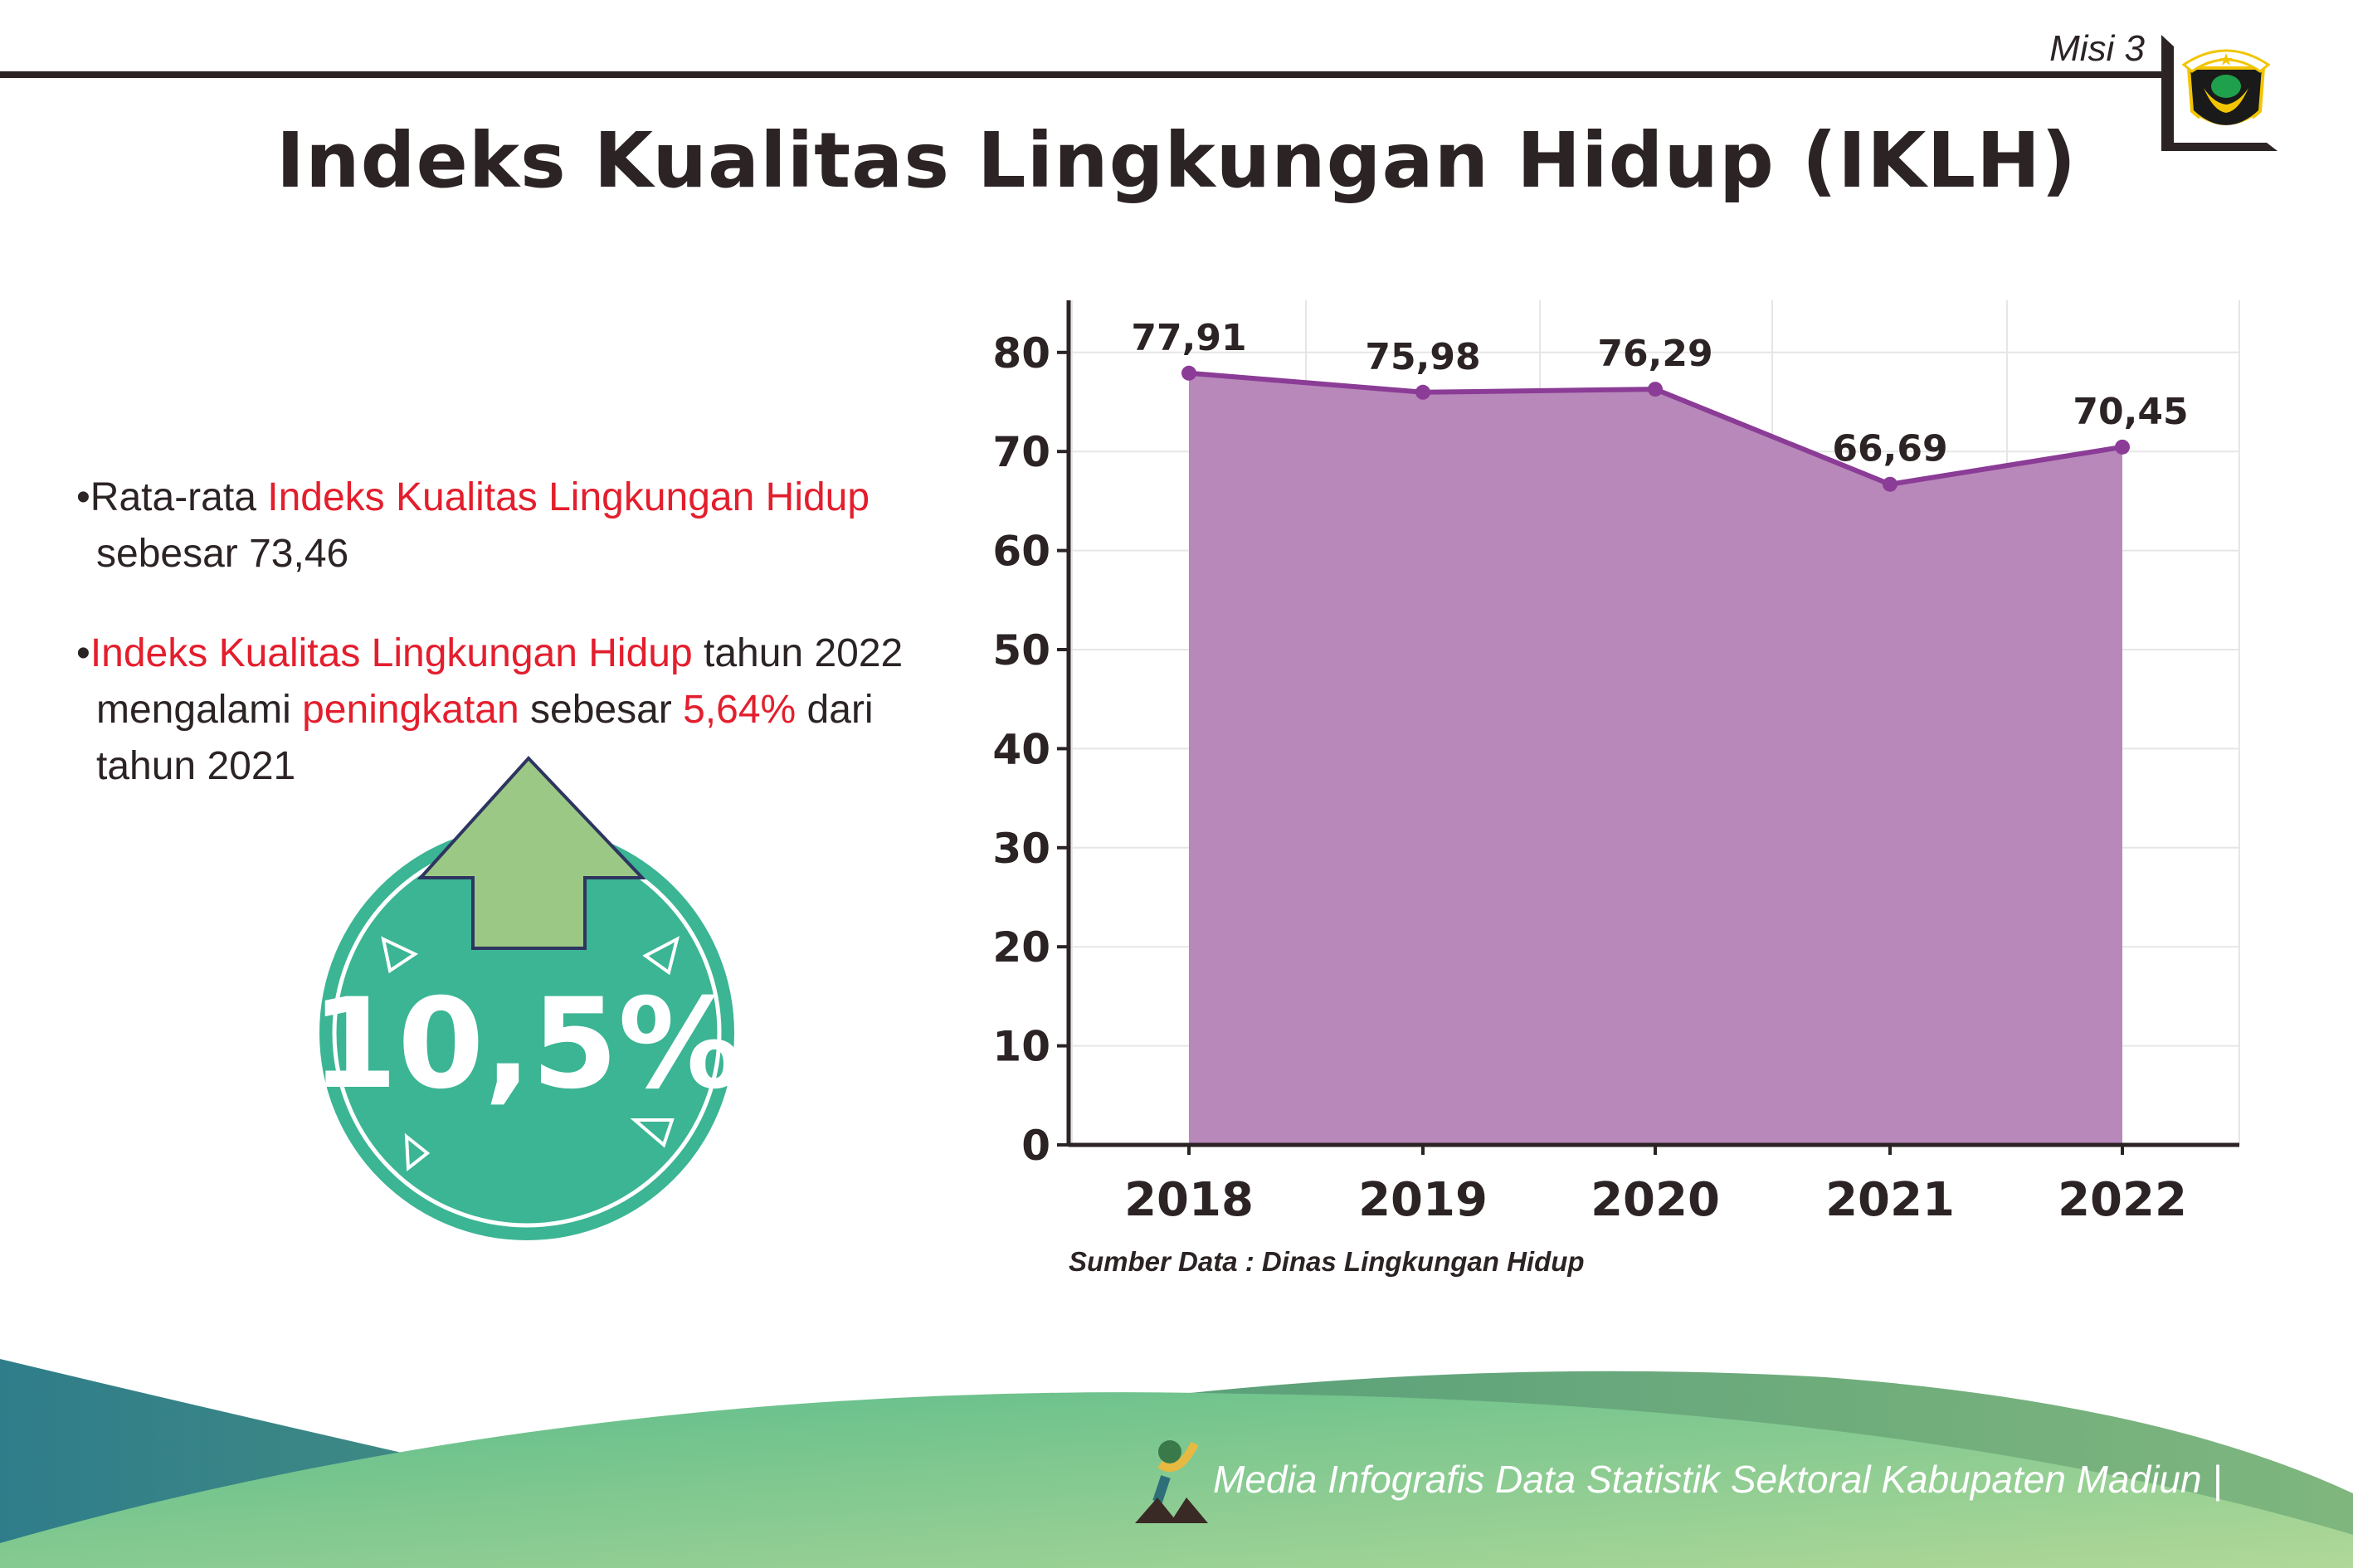  I want to click on x-tick-label: 2020, so click(1655, 1200).